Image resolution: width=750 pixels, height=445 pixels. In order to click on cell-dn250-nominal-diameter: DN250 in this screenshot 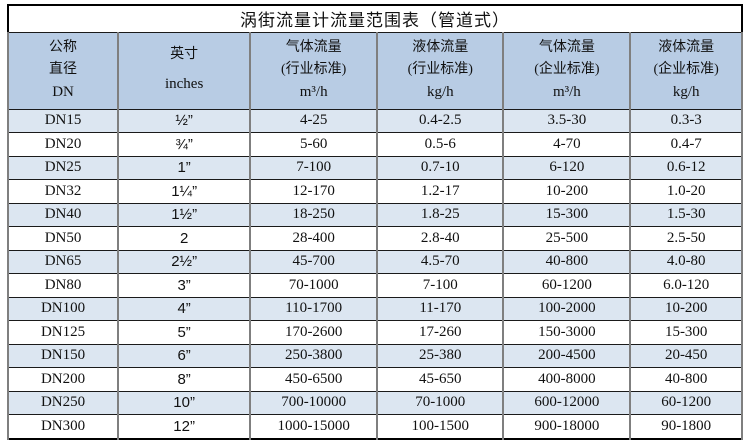, I will do `click(63, 403)`.